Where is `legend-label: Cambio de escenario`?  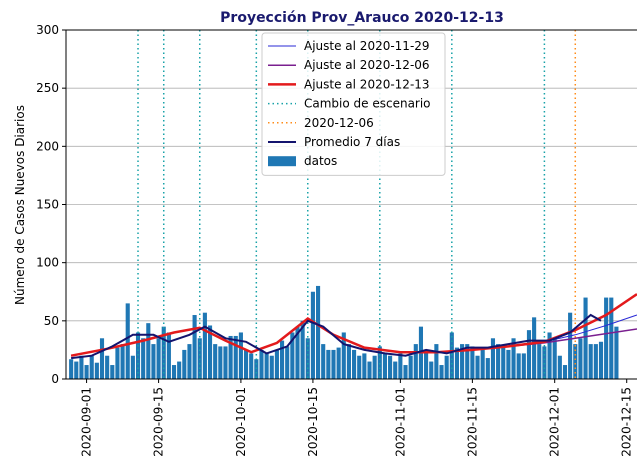 legend-label: Cambio de escenario is located at coordinates (367, 104).